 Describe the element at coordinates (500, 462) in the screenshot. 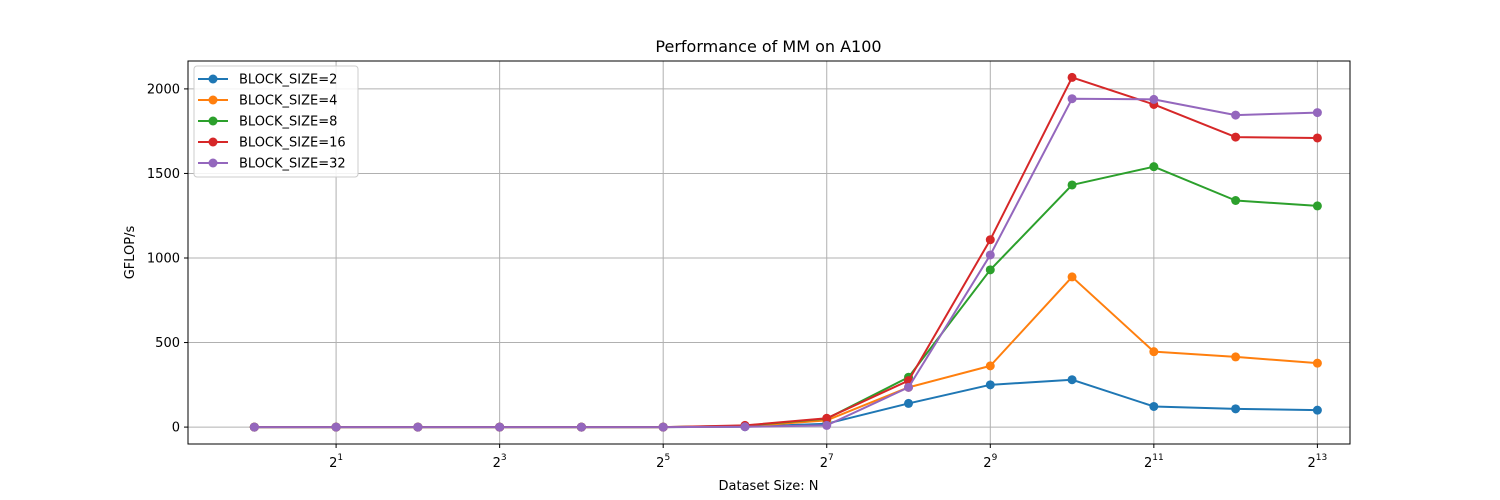

I see `x-tick-label: 23` at that location.